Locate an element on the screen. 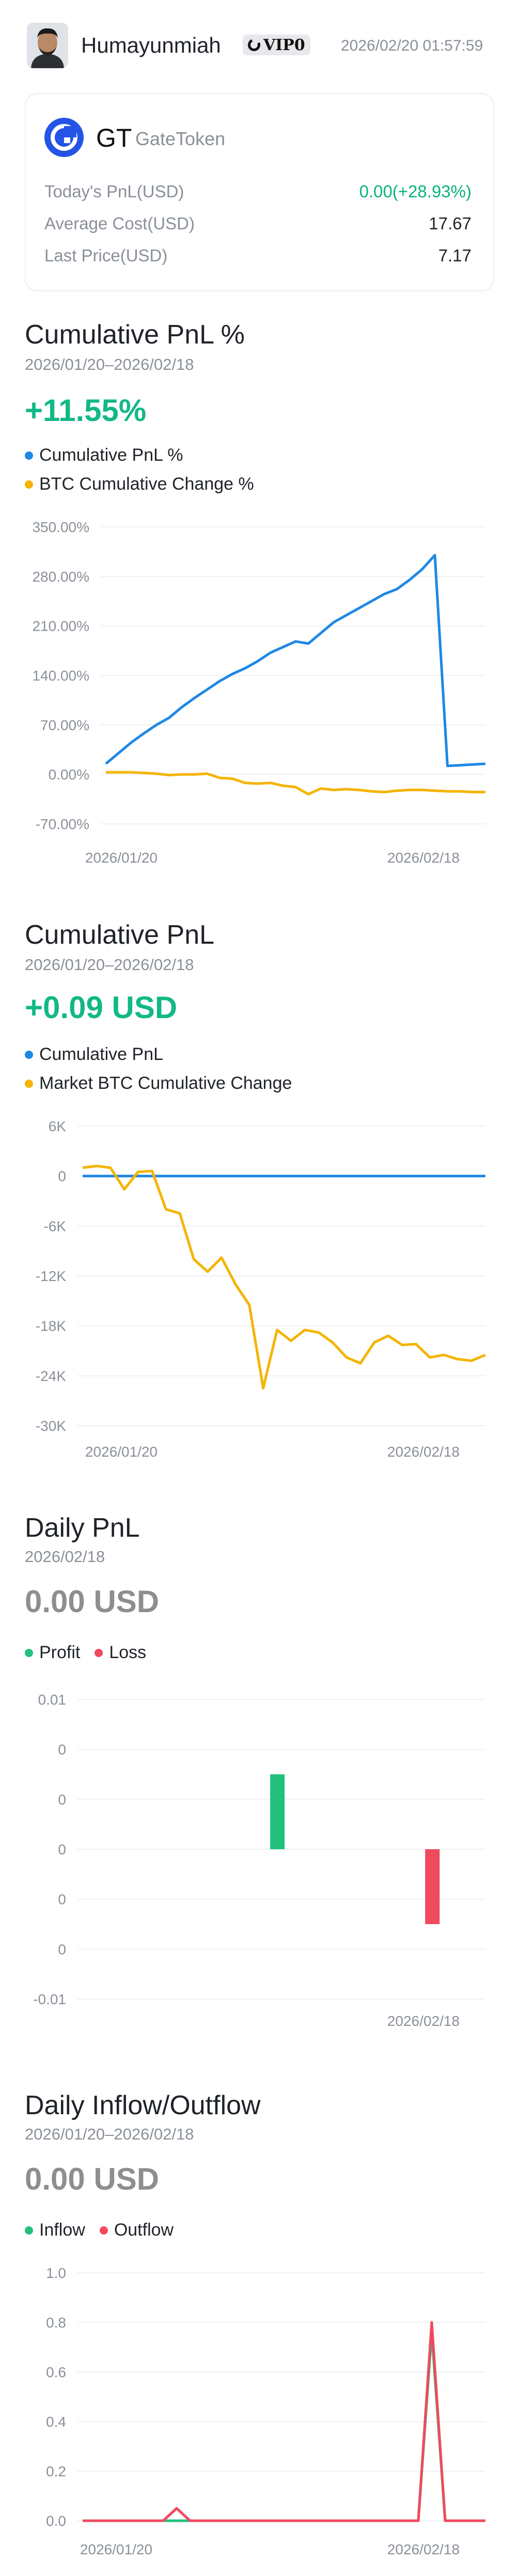  token-card is located at coordinates (259, 192).